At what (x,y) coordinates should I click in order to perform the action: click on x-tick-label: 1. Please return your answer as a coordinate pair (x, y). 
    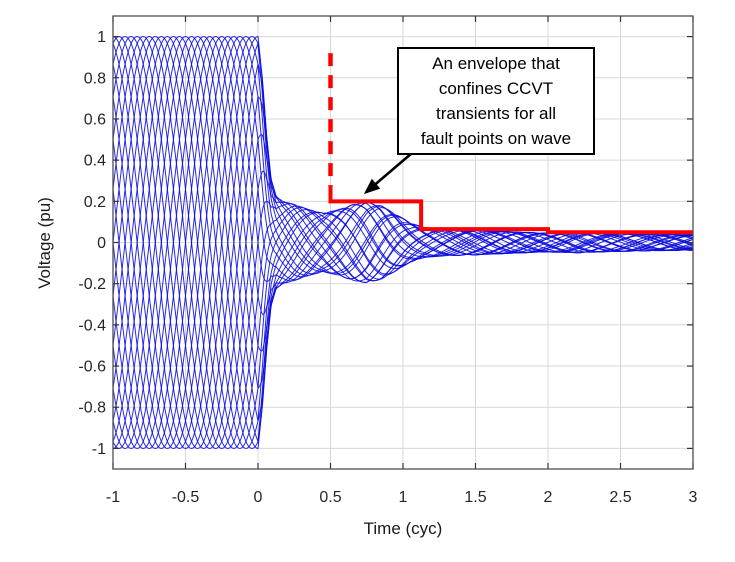
    Looking at the image, I should click on (403, 497).